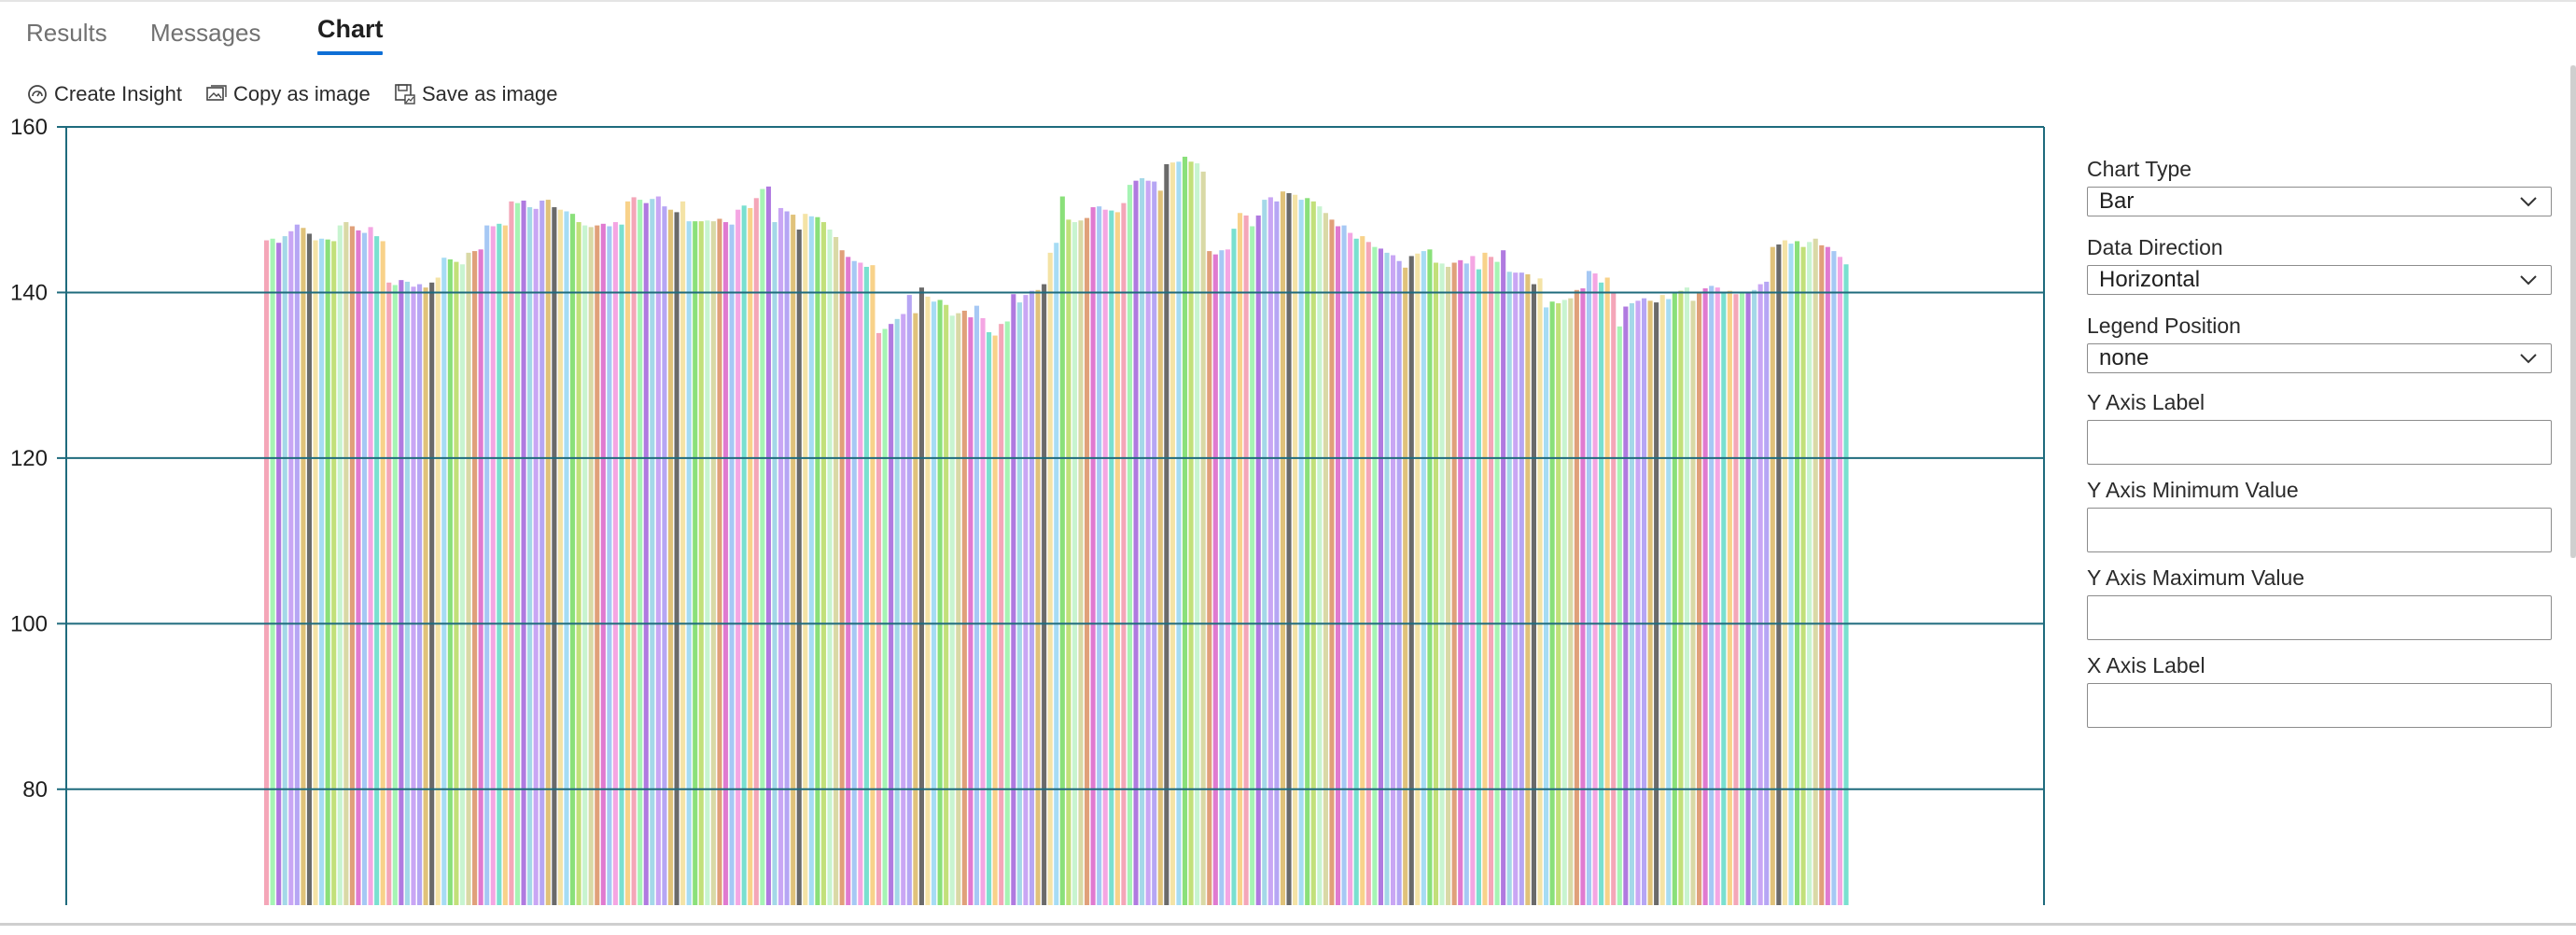 The image size is (2576, 935). I want to click on panel-scrollbar-thumb, so click(2573, 312).